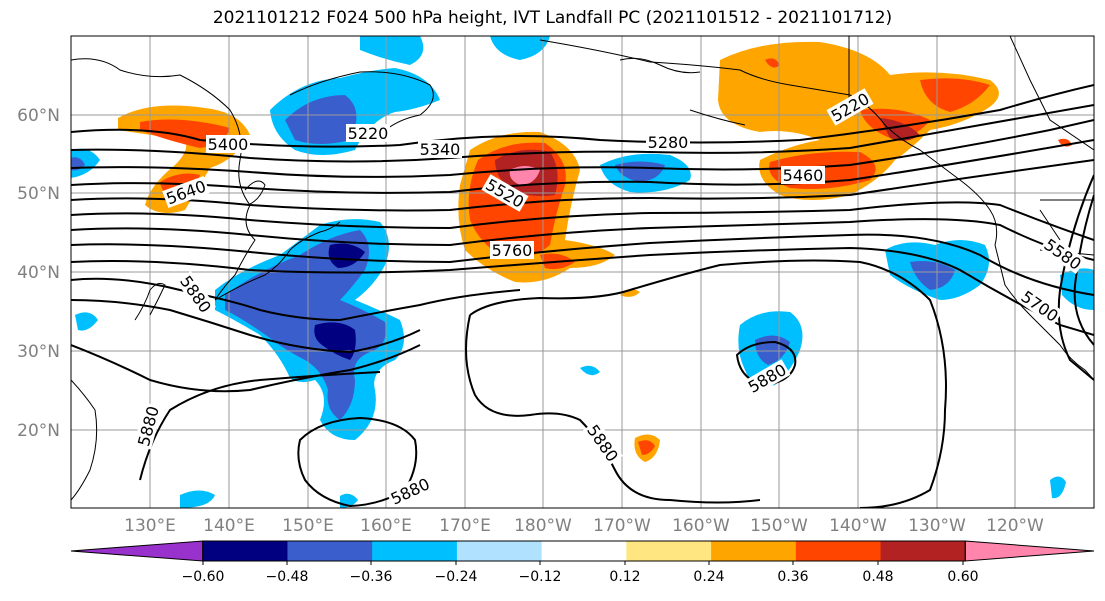  What do you see at coordinates (937, 526) in the screenshot?
I see `longitude-label: 130°W` at bounding box center [937, 526].